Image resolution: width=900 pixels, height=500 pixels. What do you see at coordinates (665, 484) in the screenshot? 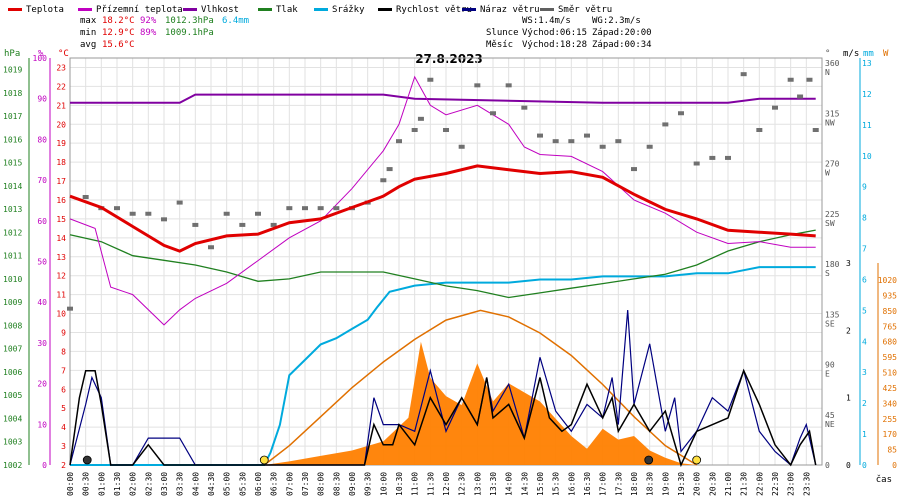
I see `tick-x: 19:00` at bounding box center [665, 484].